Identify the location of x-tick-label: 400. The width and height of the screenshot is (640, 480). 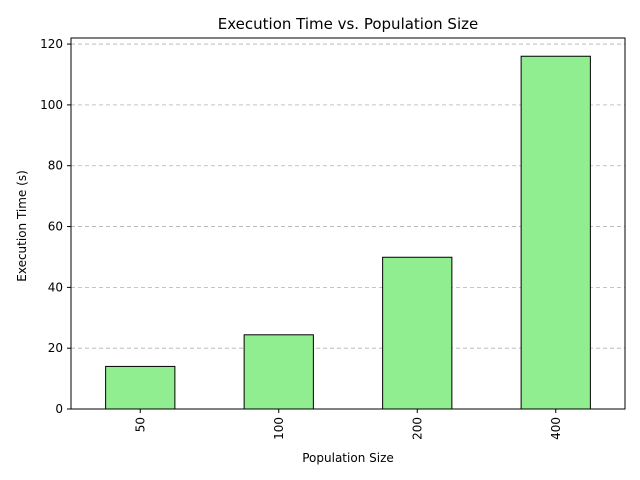
(556, 428).